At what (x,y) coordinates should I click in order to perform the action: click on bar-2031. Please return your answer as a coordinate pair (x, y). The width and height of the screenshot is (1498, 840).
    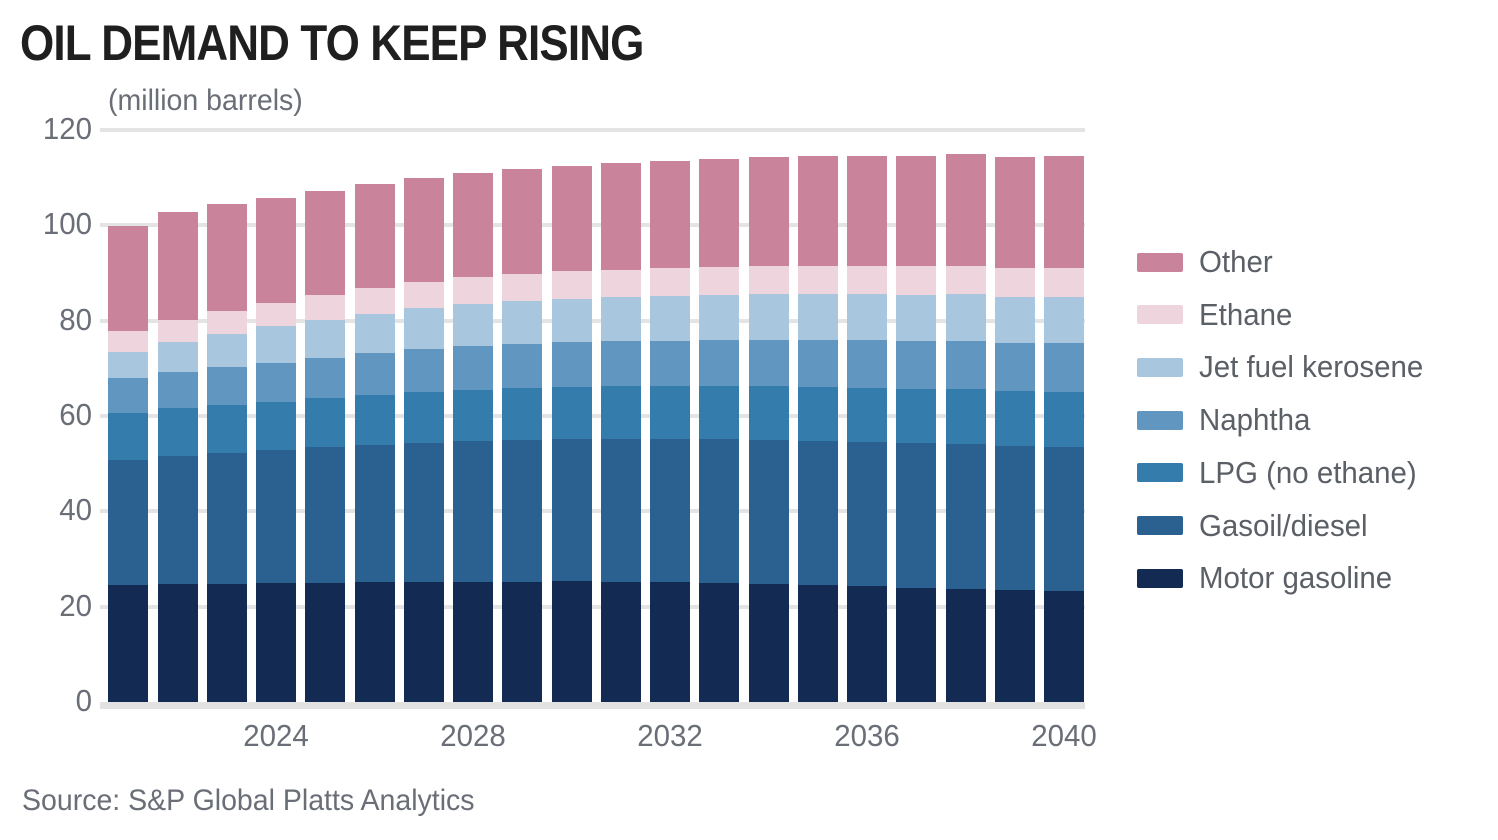
    Looking at the image, I should click on (620, 432).